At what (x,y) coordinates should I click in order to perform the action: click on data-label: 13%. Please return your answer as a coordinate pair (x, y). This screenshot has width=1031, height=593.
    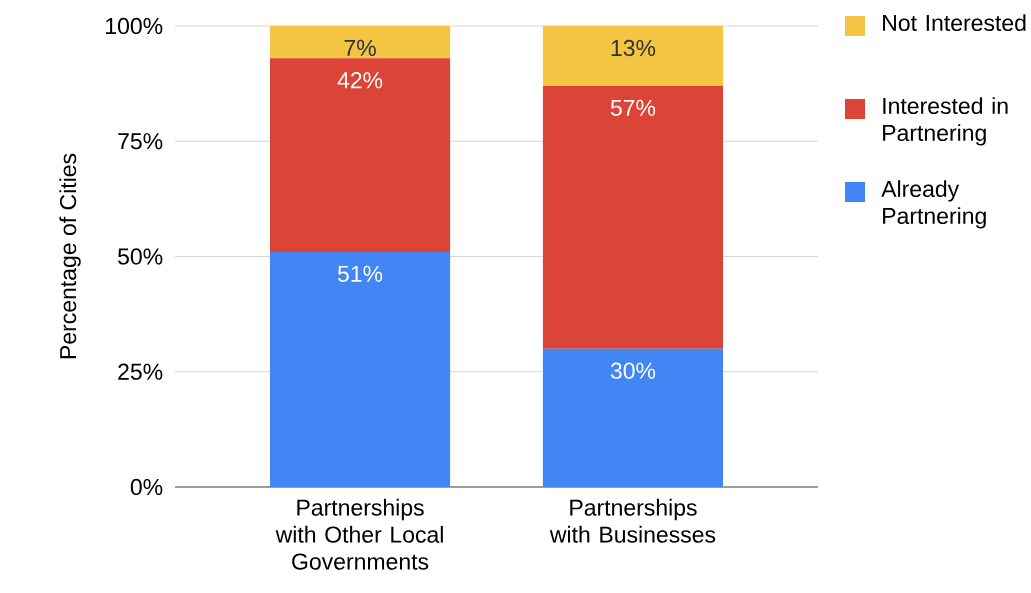
    Looking at the image, I should click on (633, 48).